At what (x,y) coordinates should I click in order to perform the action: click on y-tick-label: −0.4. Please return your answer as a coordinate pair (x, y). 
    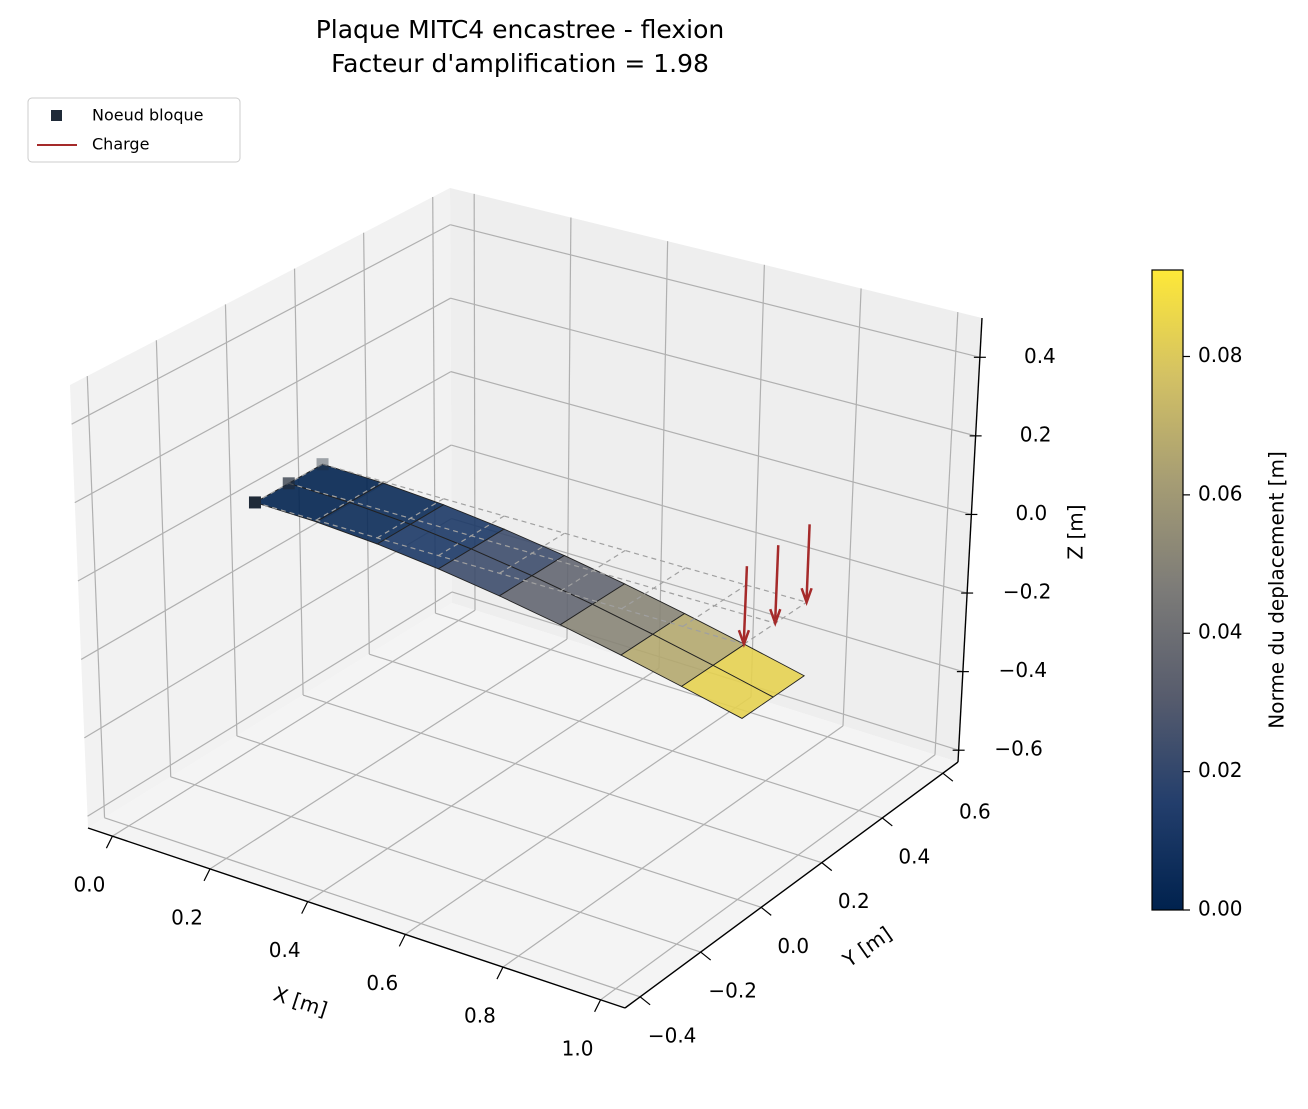
    Looking at the image, I should click on (672, 1035).